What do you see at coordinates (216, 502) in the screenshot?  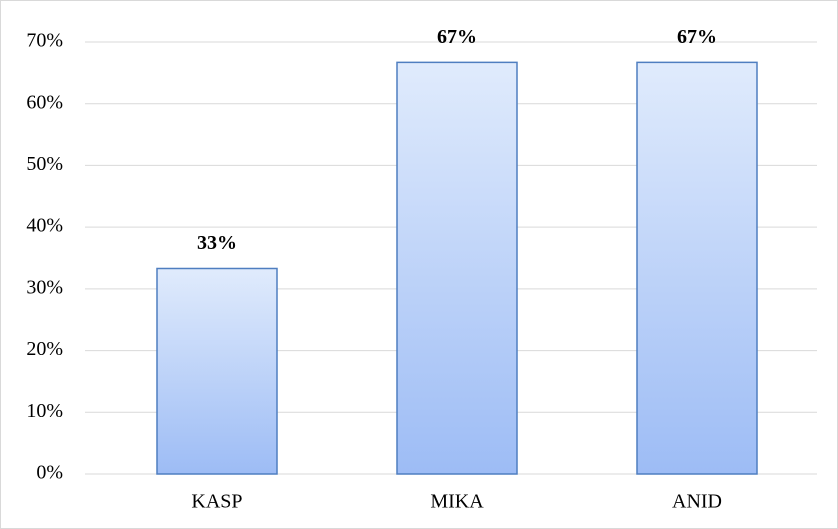 I see `x-tick-label: KASP` at bounding box center [216, 502].